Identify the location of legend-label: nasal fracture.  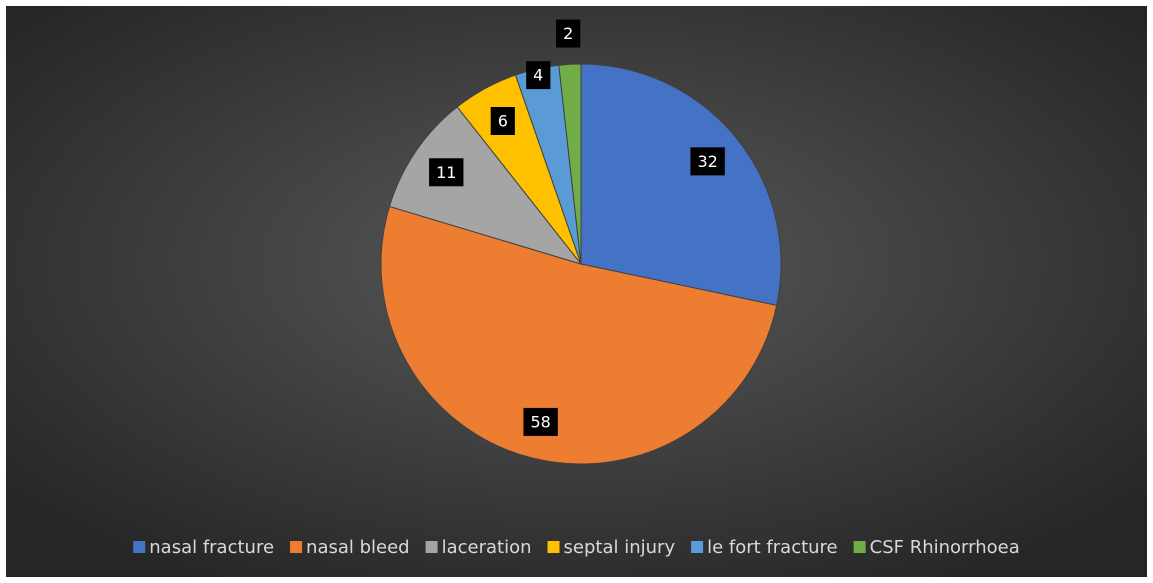
(211, 547).